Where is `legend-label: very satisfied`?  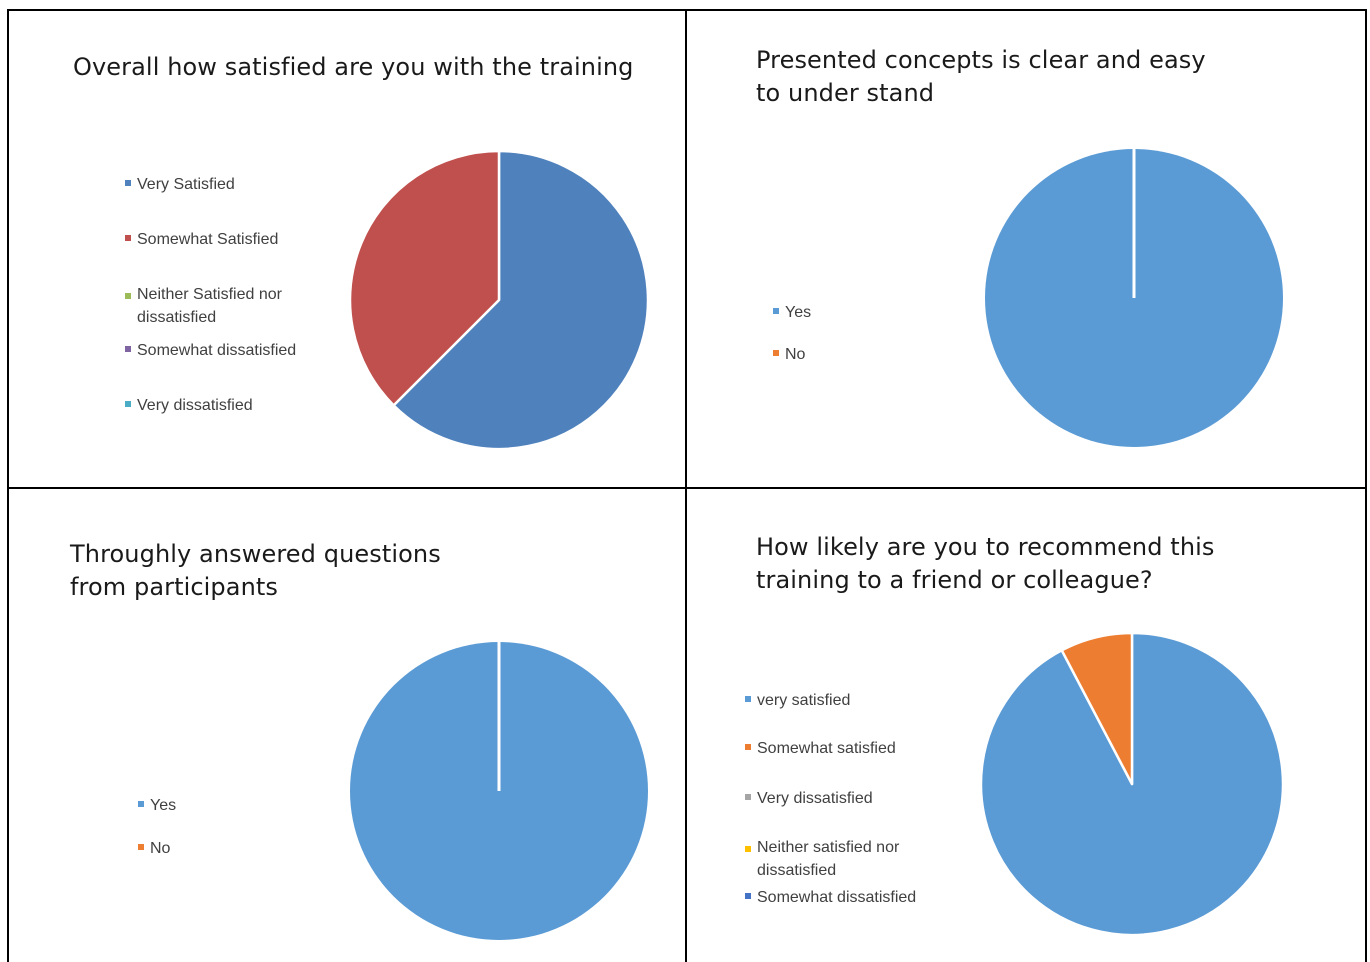 legend-label: very satisfied is located at coordinates (804, 700).